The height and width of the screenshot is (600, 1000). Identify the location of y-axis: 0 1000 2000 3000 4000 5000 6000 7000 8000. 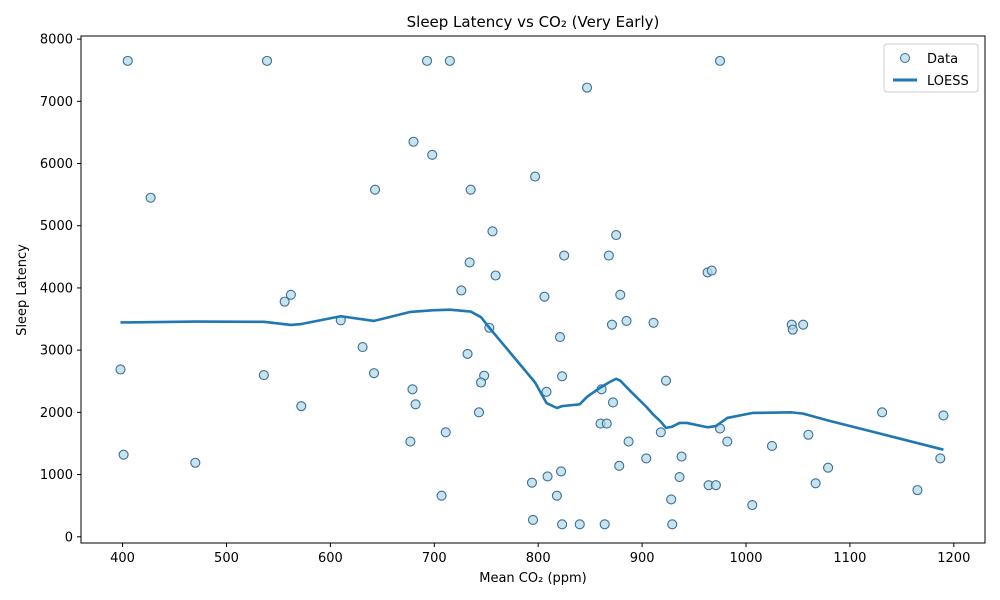
(60, 289).